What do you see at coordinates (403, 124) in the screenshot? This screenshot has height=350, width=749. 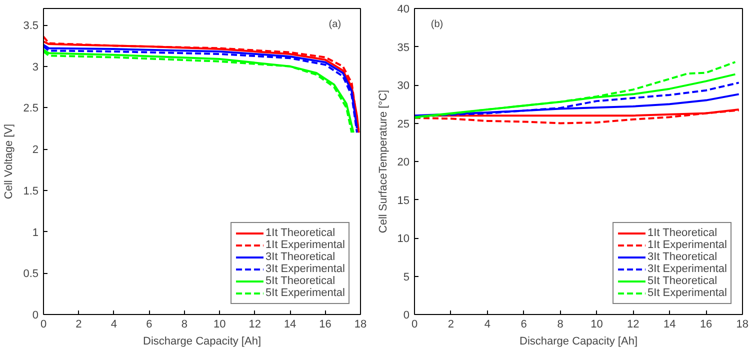 I see `y-tick-label: 25` at bounding box center [403, 124].